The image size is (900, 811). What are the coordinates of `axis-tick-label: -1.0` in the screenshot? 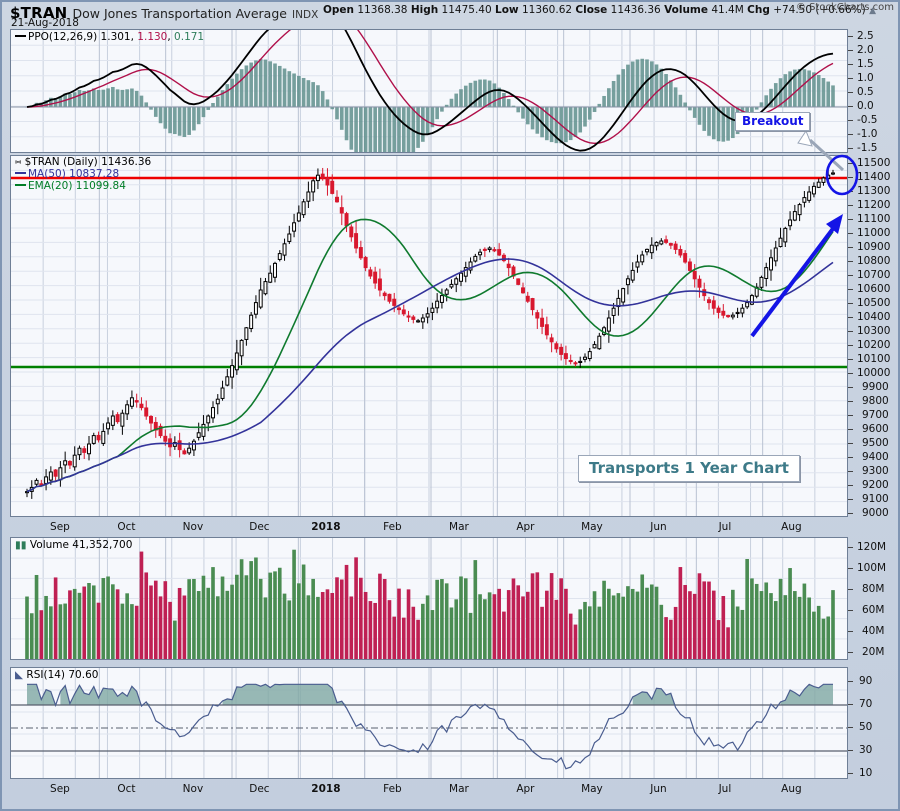 It's located at (867, 134).